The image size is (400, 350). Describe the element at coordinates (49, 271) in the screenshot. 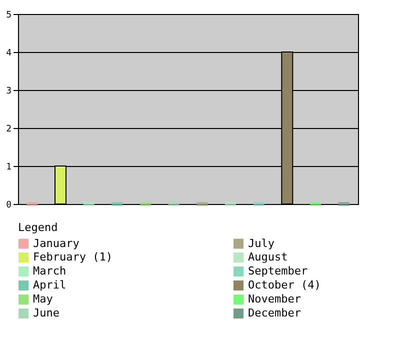

I see `legend-label: March` at that location.